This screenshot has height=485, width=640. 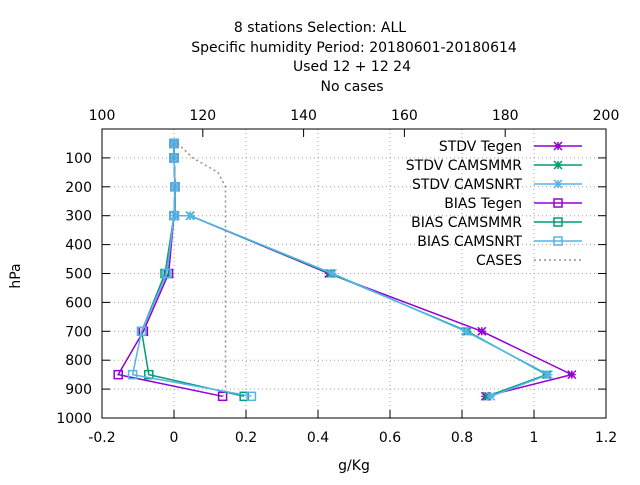 What do you see at coordinates (606, 116) in the screenshot?
I see `x2-tick-label: 200` at bounding box center [606, 116].